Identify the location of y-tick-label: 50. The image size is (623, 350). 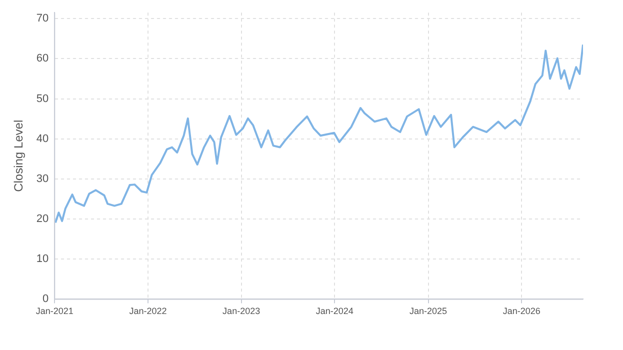
(42, 98).